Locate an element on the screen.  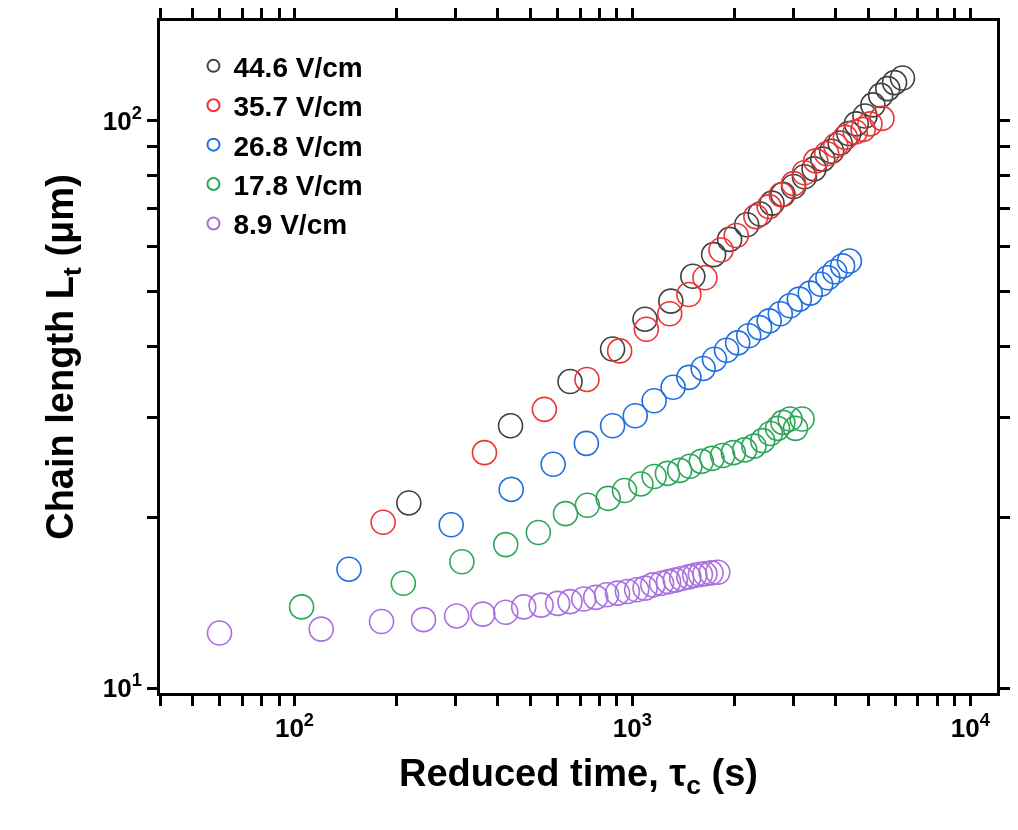
legend-label: 17.8 V/cm is located at coordinates (298, 185).